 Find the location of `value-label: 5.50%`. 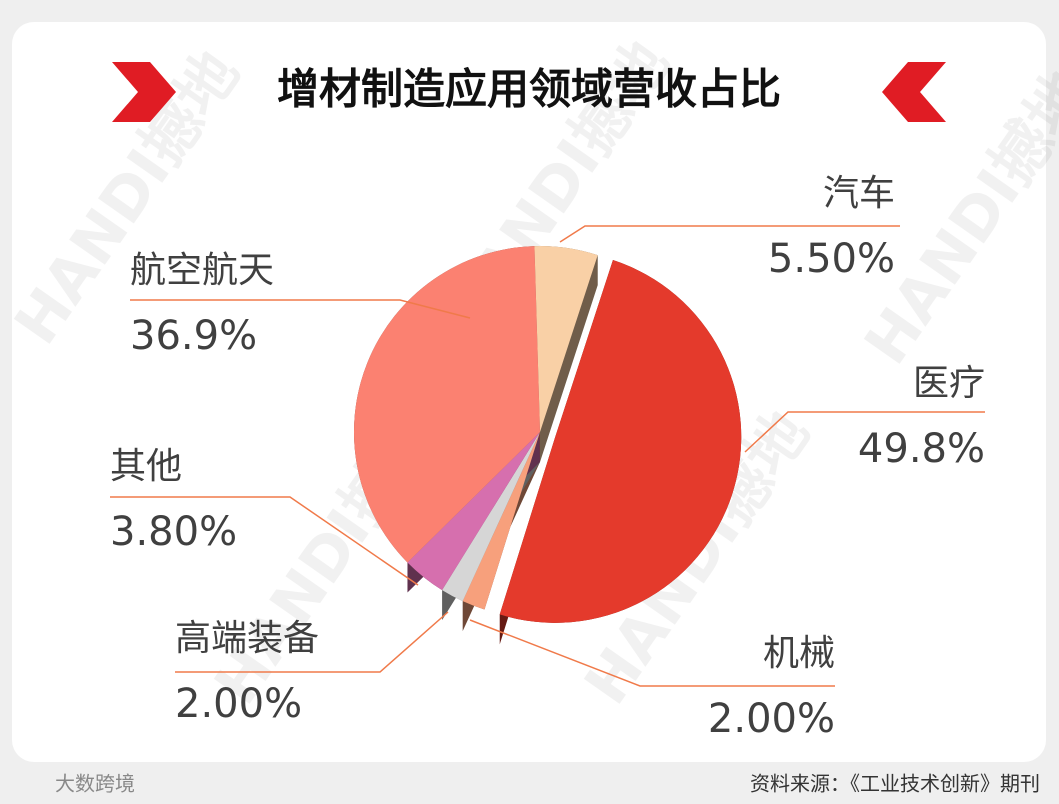

value-label: 5.50% is located at coordinates (831, 259).